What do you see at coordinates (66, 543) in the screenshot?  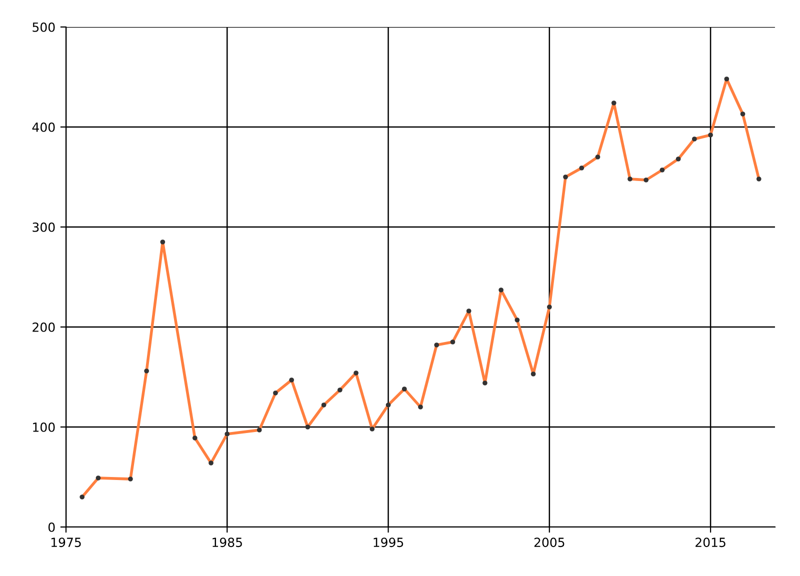 I see `x-tick-label: 1975` at bounding box center [66, 543].